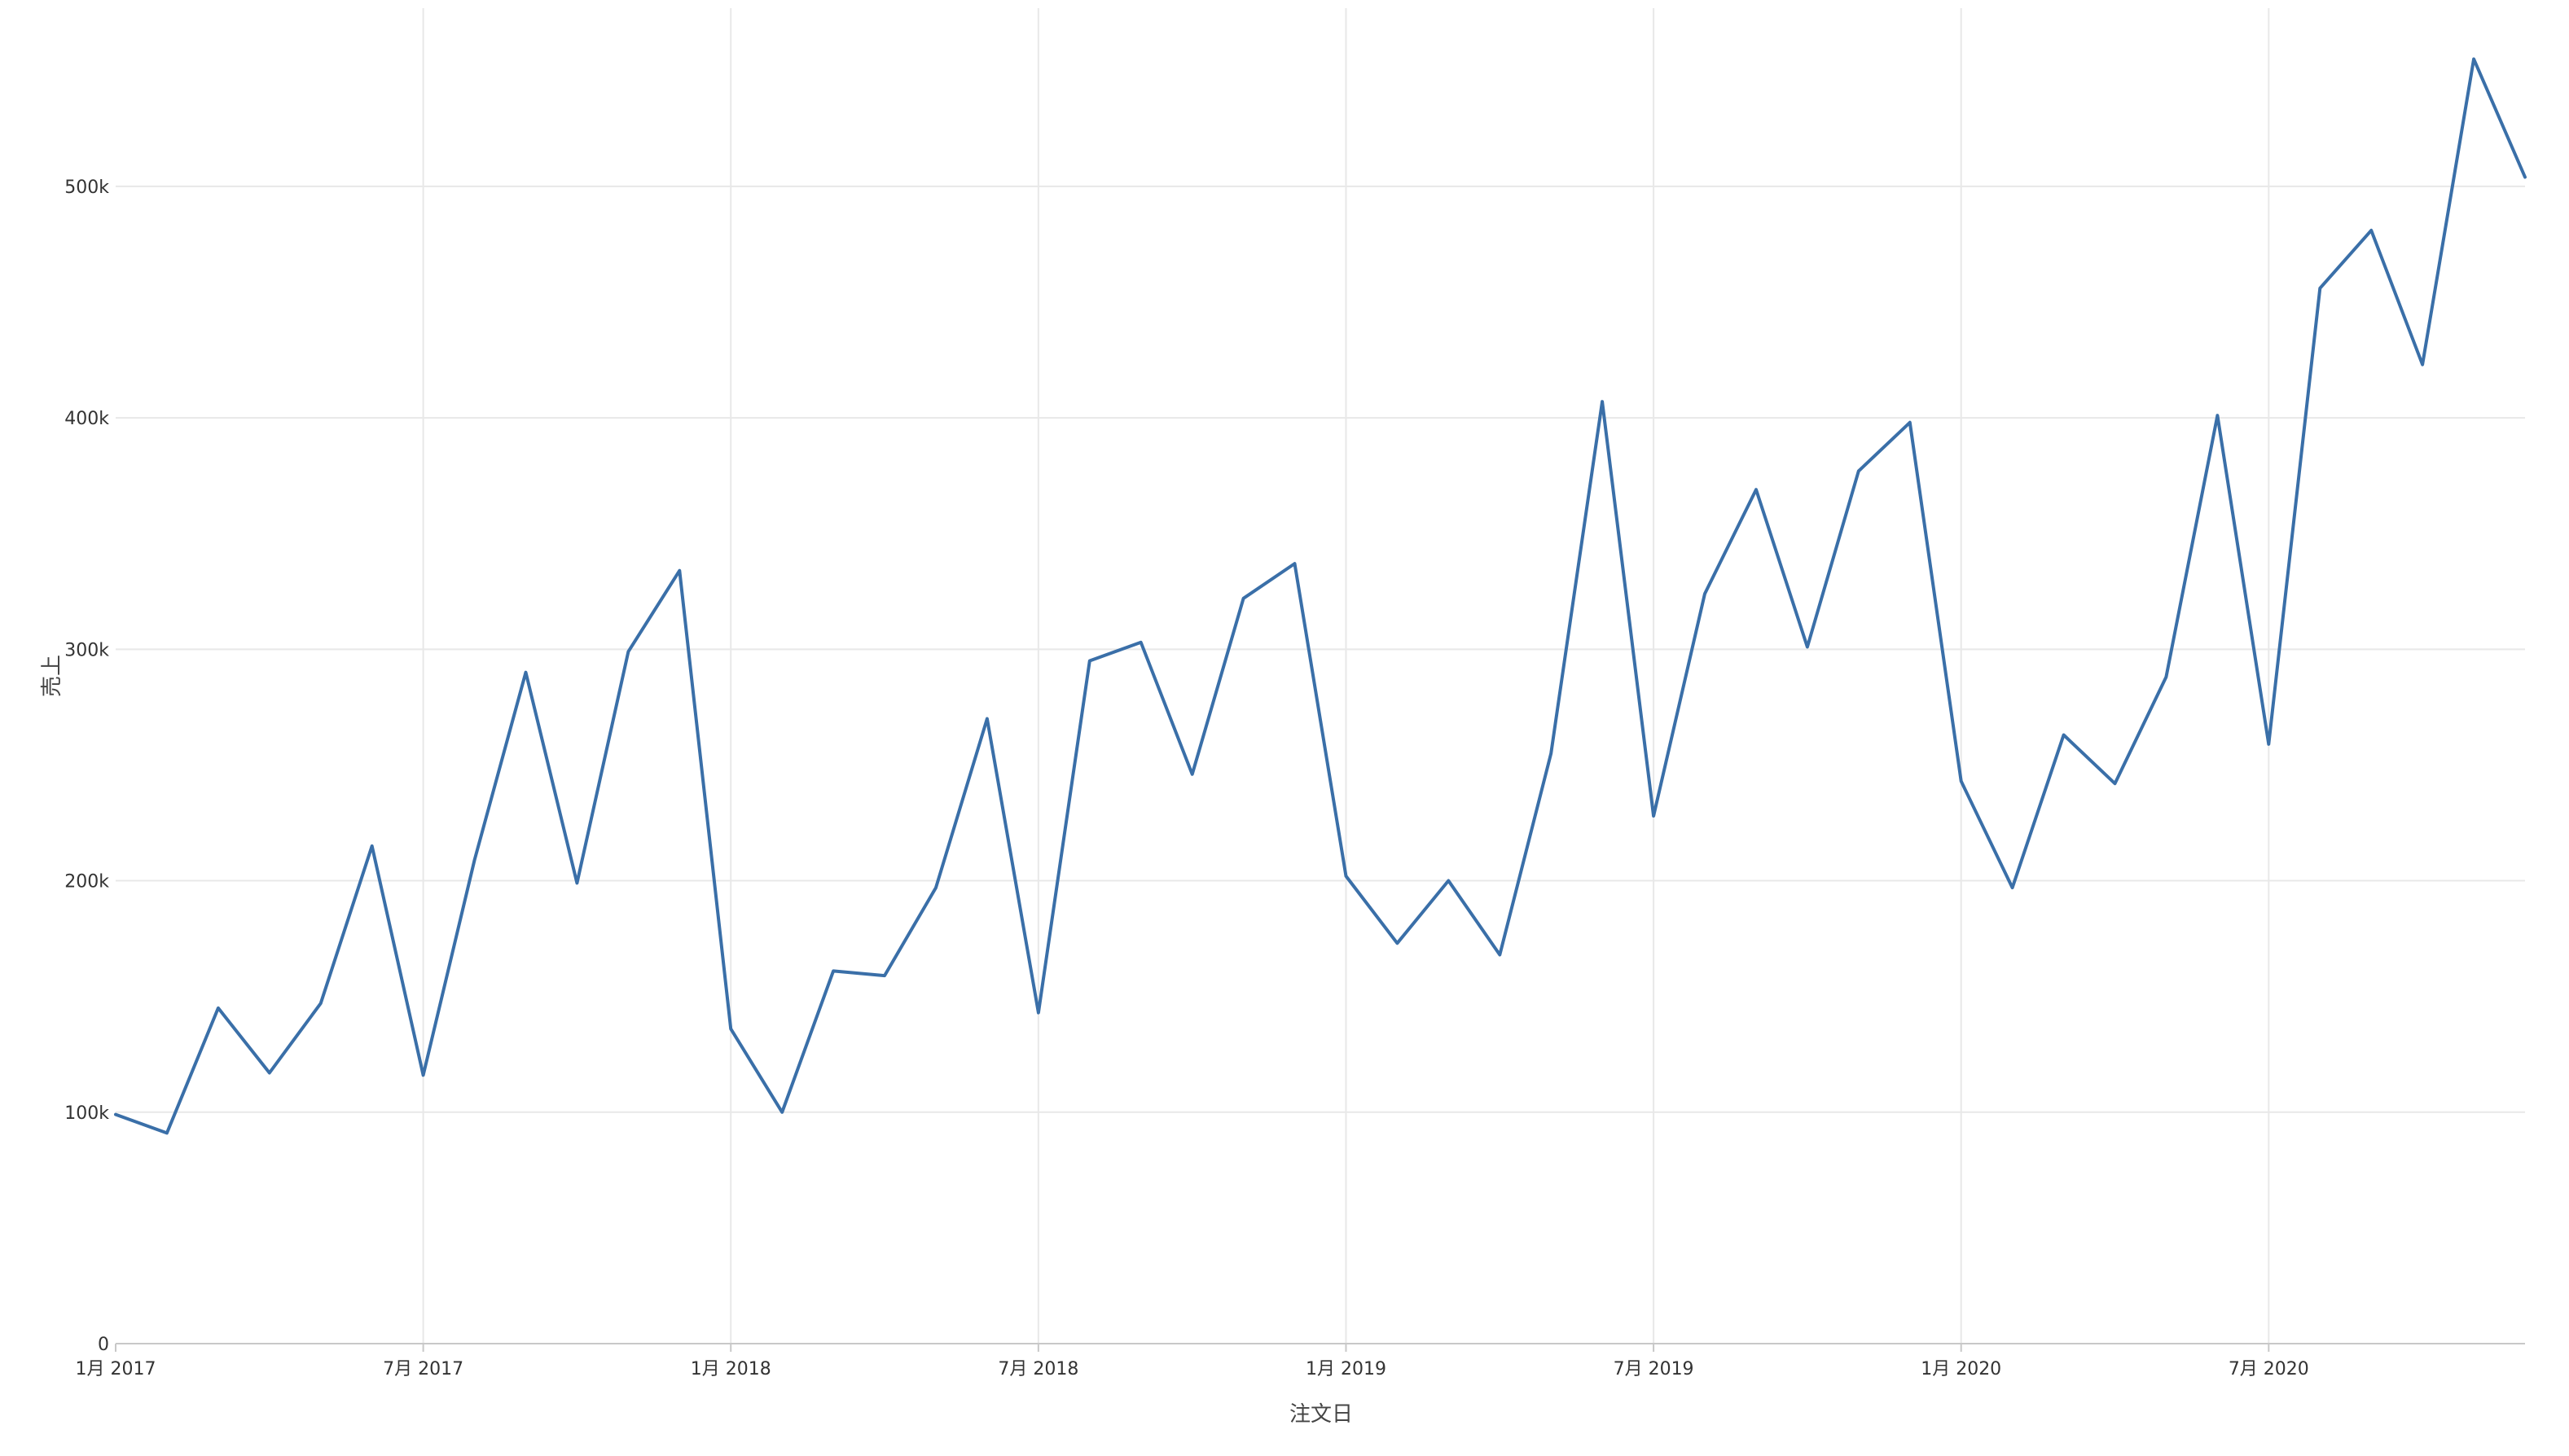 The width and height of the screenshot is (2569, 1456). What do you see at coordinates (423, 1369) in the screenshot?
I see `x-tick-label: 7月 2017` at bounding box center [423, 1369].